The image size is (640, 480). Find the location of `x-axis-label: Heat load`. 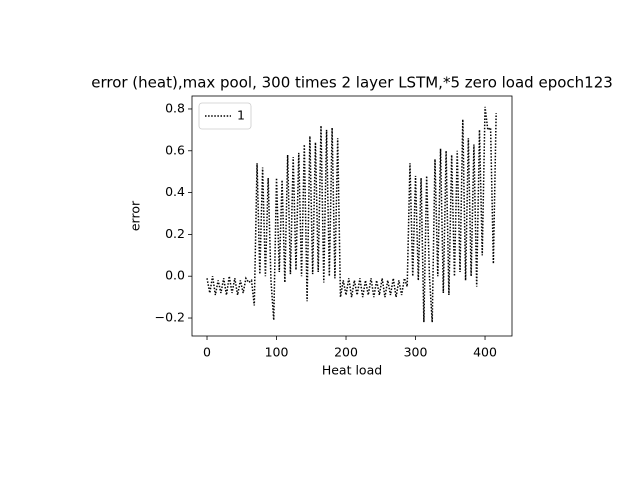

x-axis-label: Heat load is located at coordinates (352, 370).